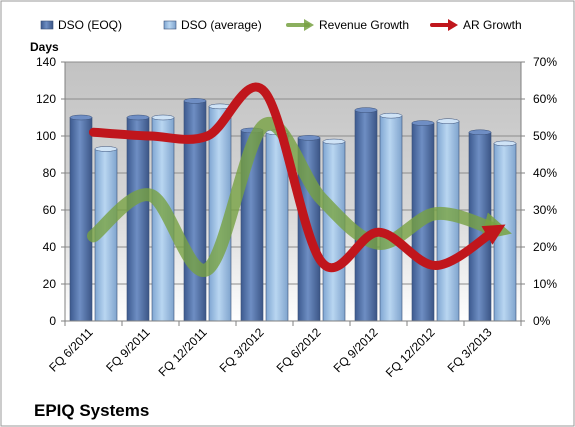 Image resolution: width=575 pixels, height=427 pixels. I want to click on y-left-tick-label: 140, so click(46, 62).